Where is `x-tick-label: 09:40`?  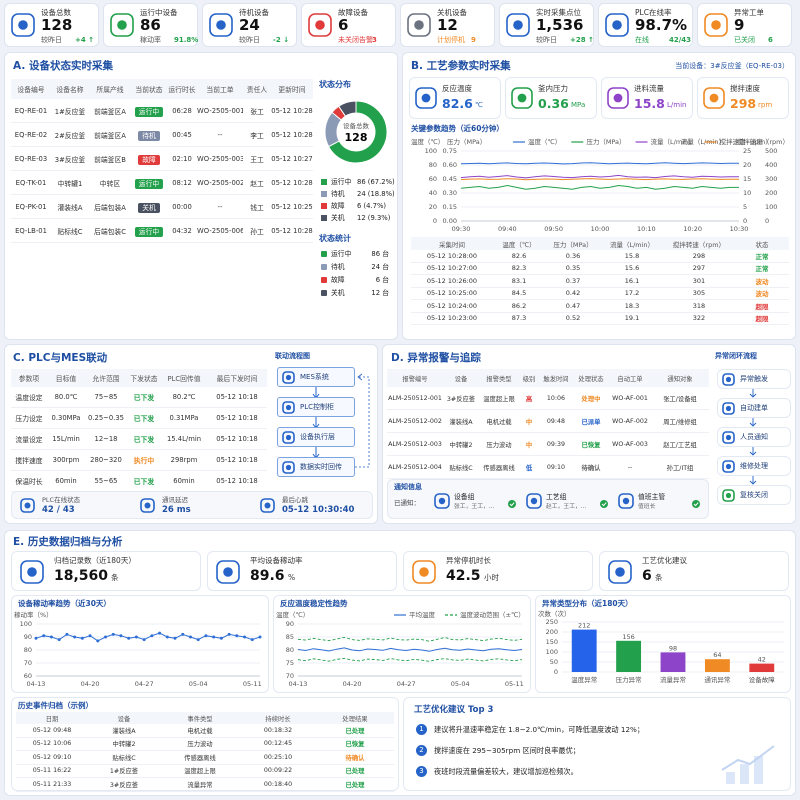
x-tick-label: 09:40 is located at coordinates (507, 229).